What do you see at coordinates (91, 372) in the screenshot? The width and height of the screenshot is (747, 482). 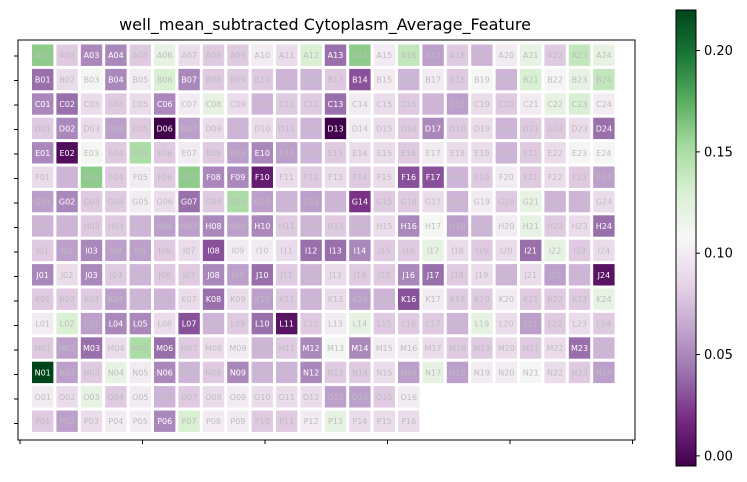 I see `well-label: N03` at bounding box center [91, 372].